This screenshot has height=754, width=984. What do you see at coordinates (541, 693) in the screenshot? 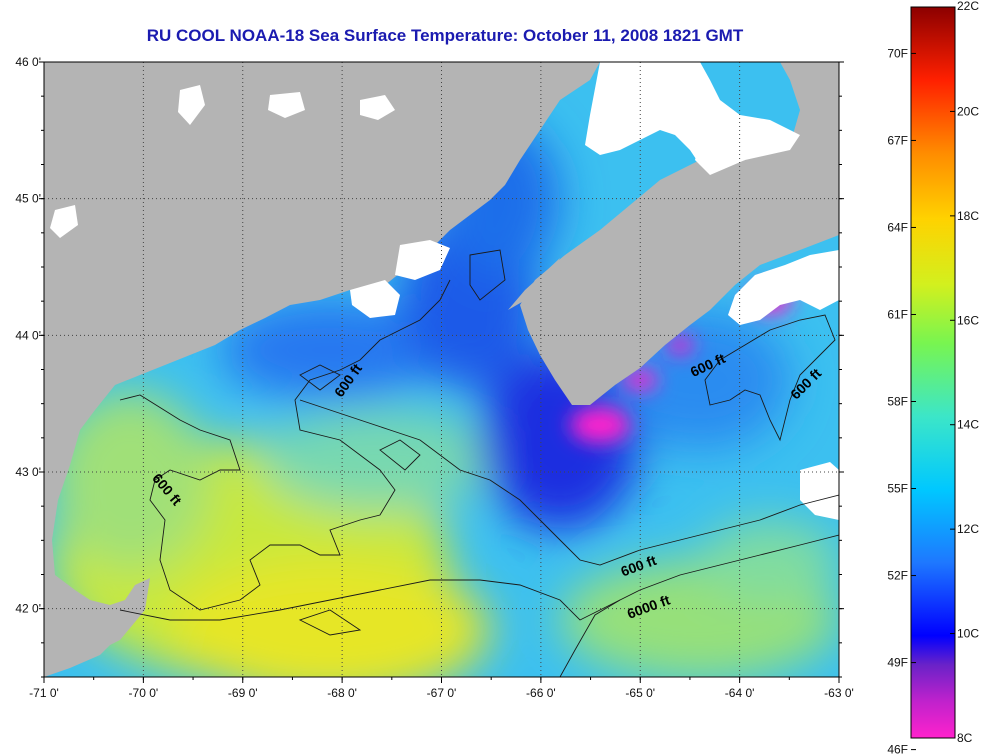
I see `lon-tick-label: -66 0'` at bounding box center [541, 693].